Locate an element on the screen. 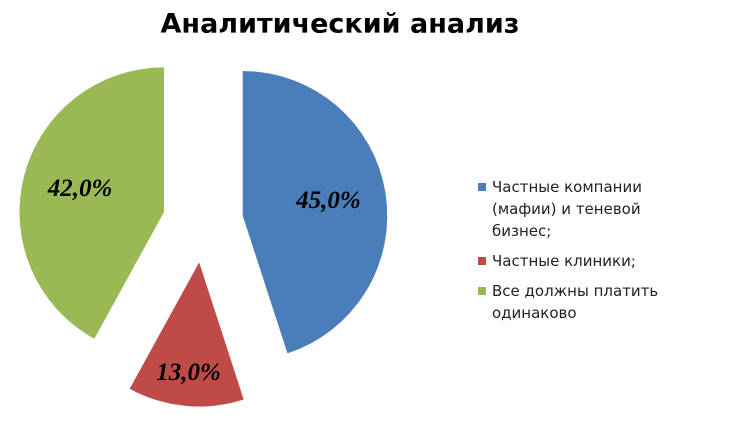  legend-entry: Частные клиники; is located at coordinates (590, 261).